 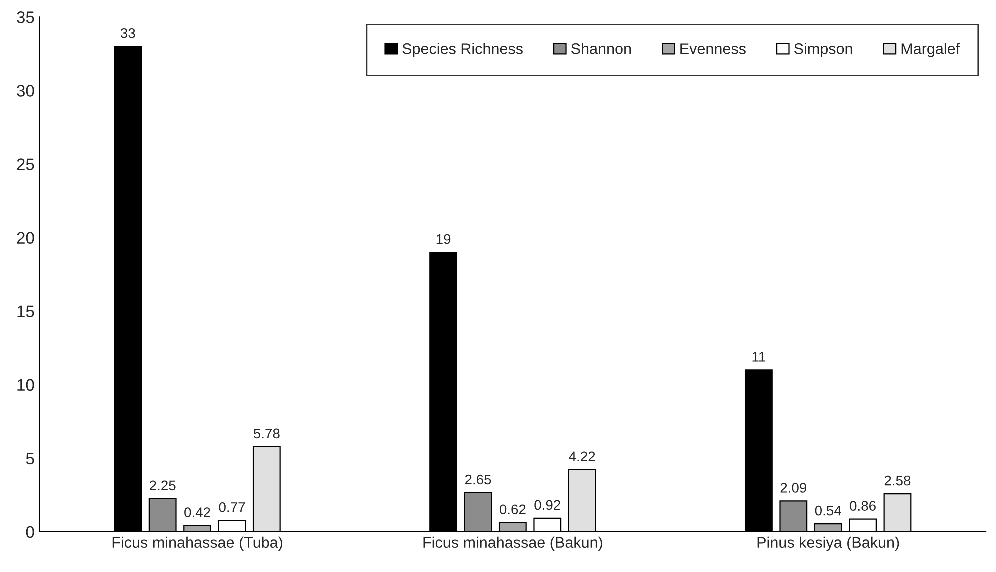 I want to click on legend-label: Evenness, so click(x=713, y=49).